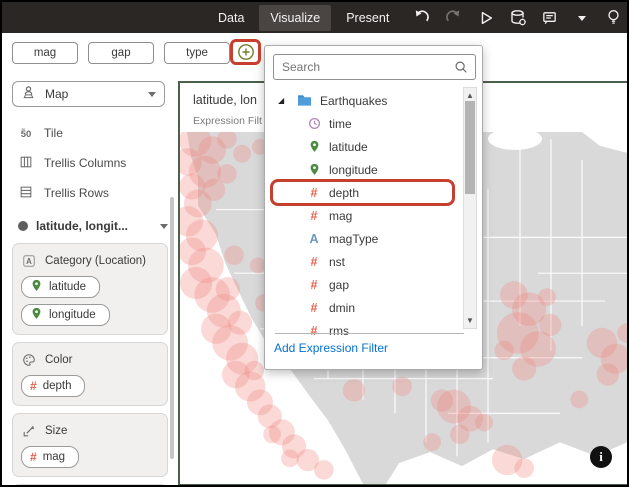 The image size is (629, 487). I want to click on filter-pill-type: type, so click(197, 53).